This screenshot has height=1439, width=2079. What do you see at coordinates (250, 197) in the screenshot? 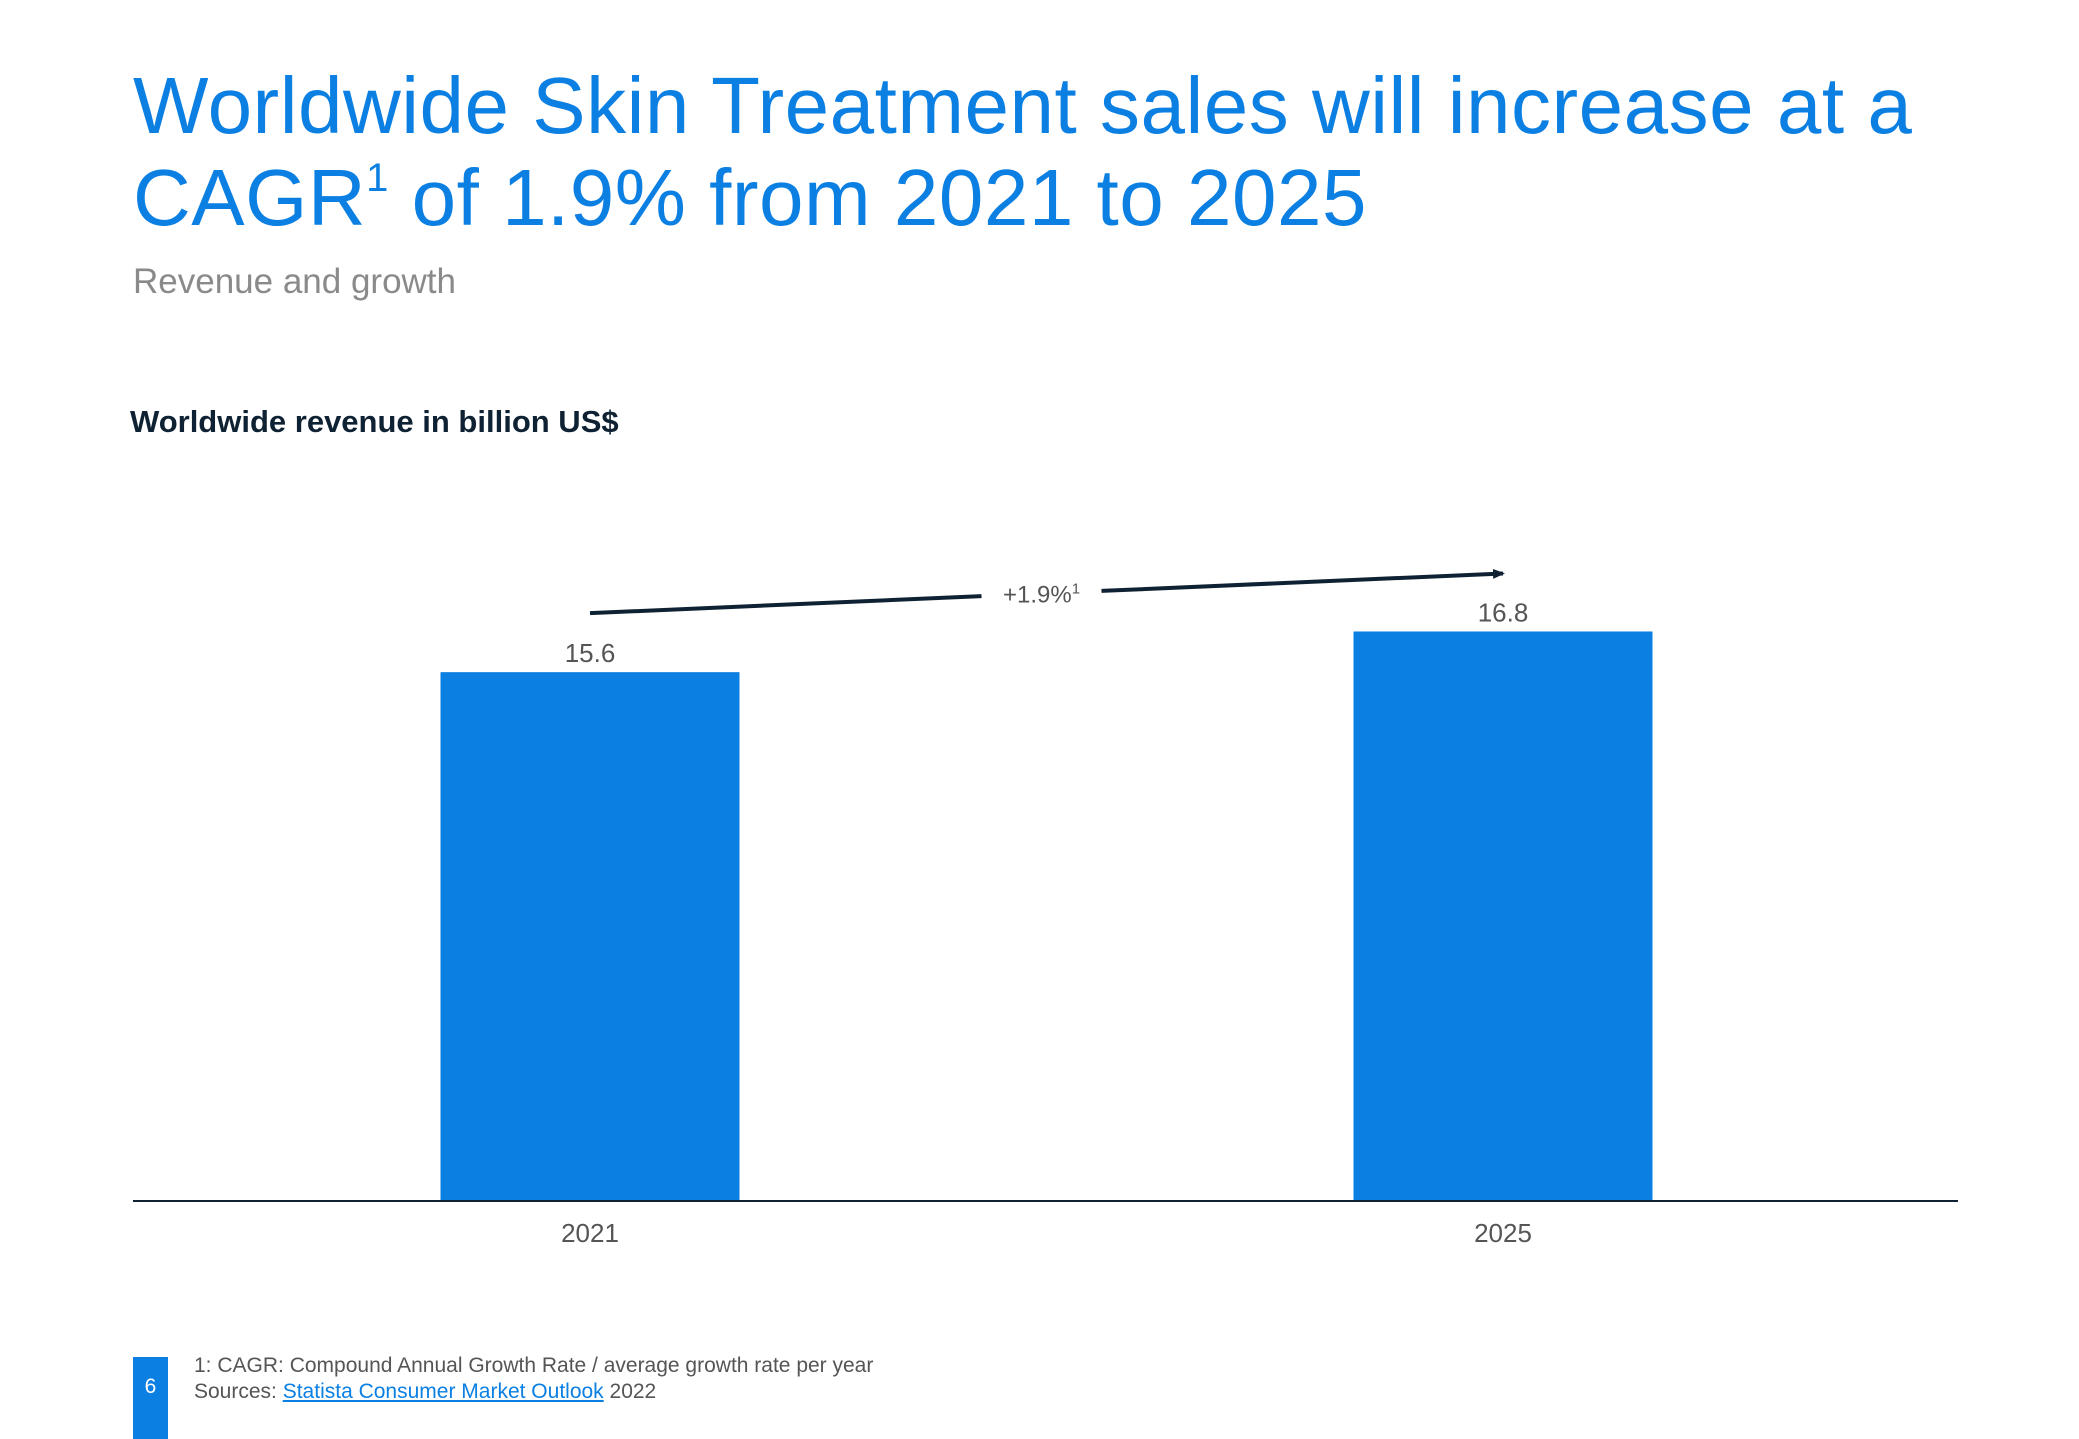
I see `title-line-2-prefix: CAGR` at bounding box center [250, 197].